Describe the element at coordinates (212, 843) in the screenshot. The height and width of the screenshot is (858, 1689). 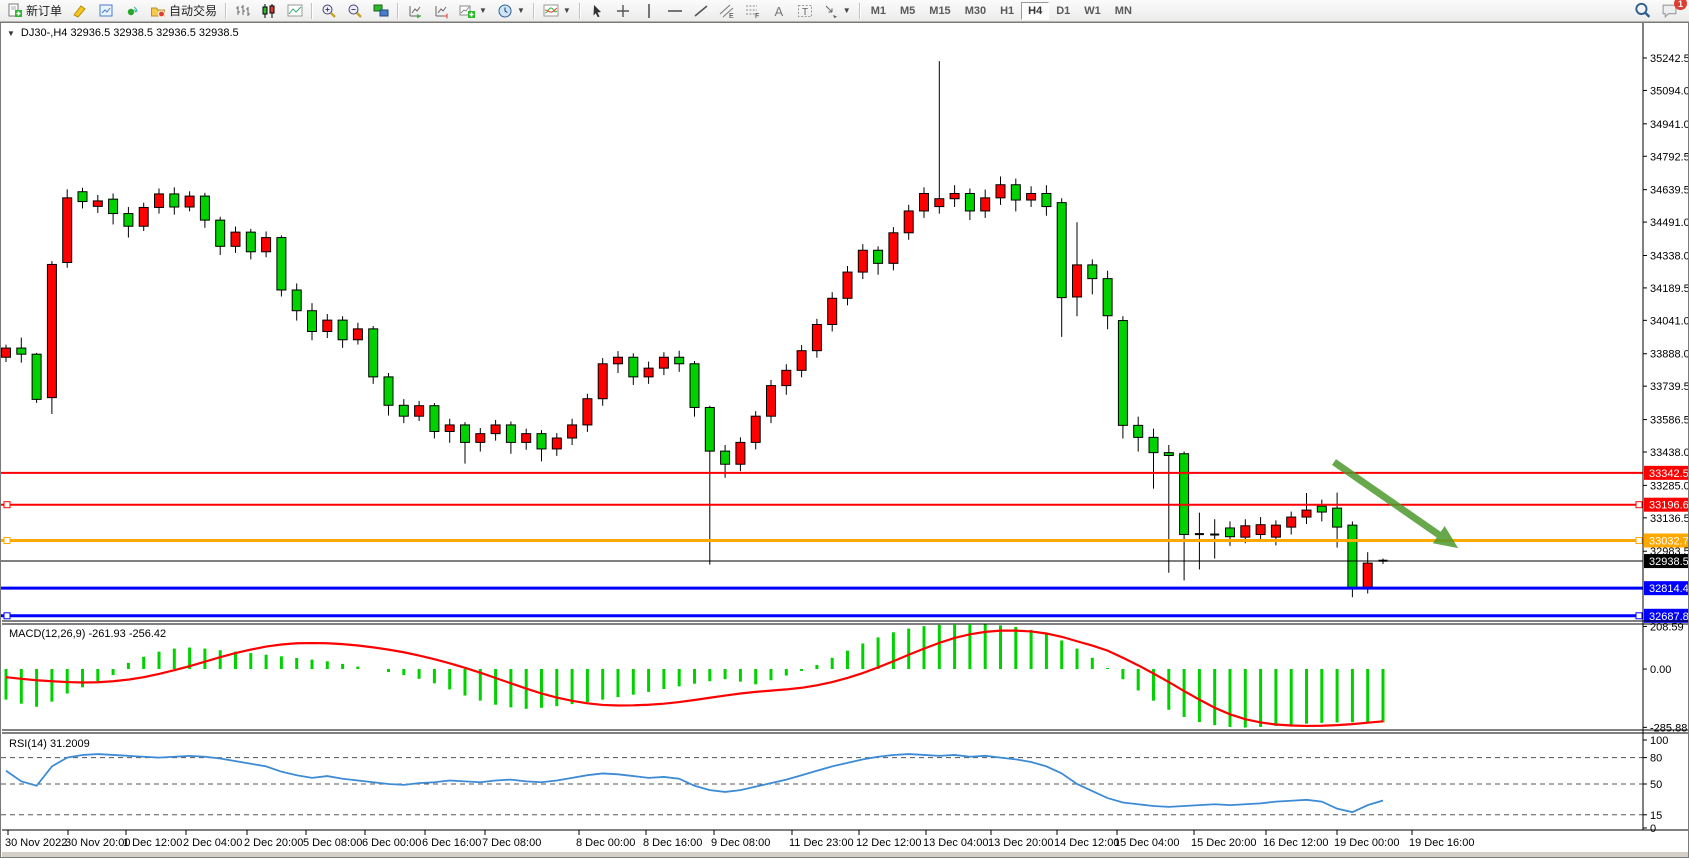
I see `time-axis-label: 2 Dec 04:00` at that location.